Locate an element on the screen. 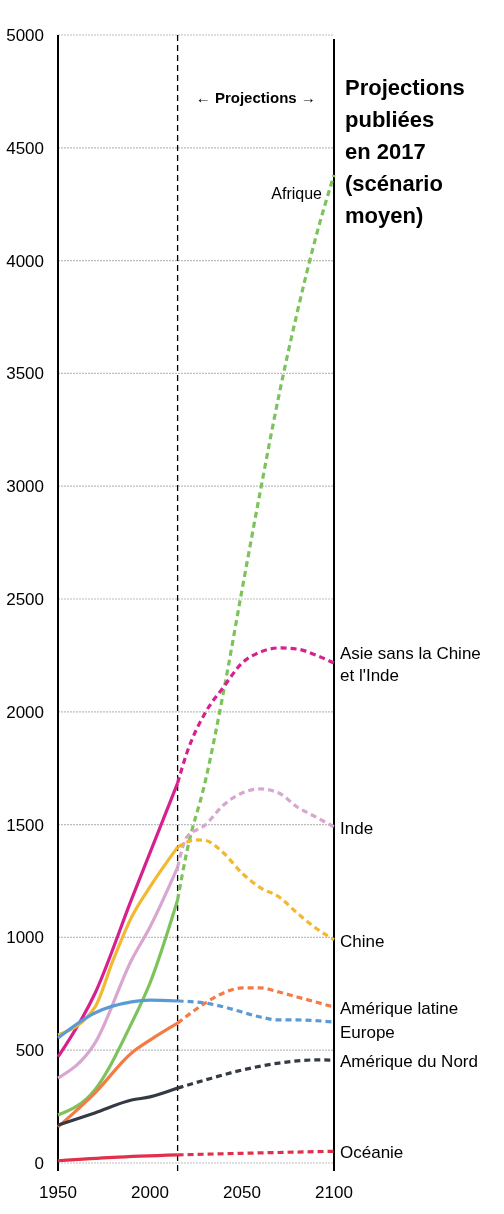 This screenshot has height=1214, width=504. series-label: Asie sans la Chine et l'Inde is located at coordinates (410, 665).